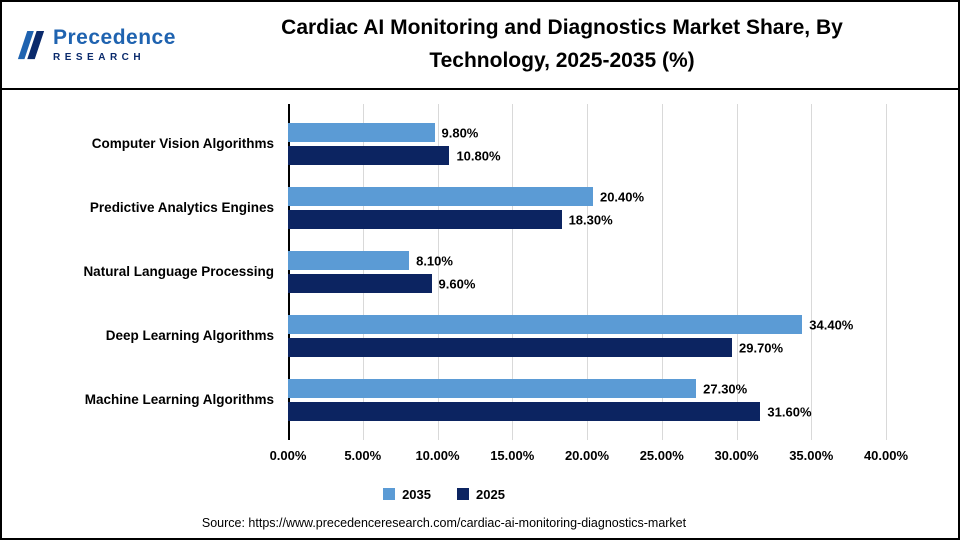 This screenshot has width=960, height=540. I want to click on value-label: 18.30%, so click(590, 219).